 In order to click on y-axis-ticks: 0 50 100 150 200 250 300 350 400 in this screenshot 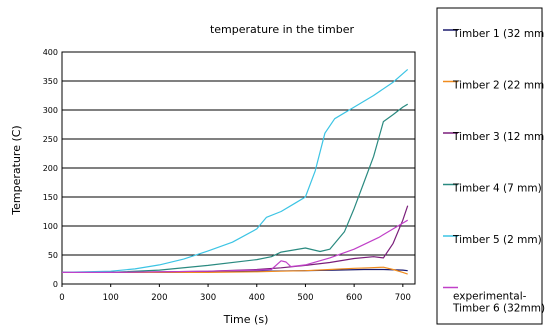, I will do `click(50, 168)`.